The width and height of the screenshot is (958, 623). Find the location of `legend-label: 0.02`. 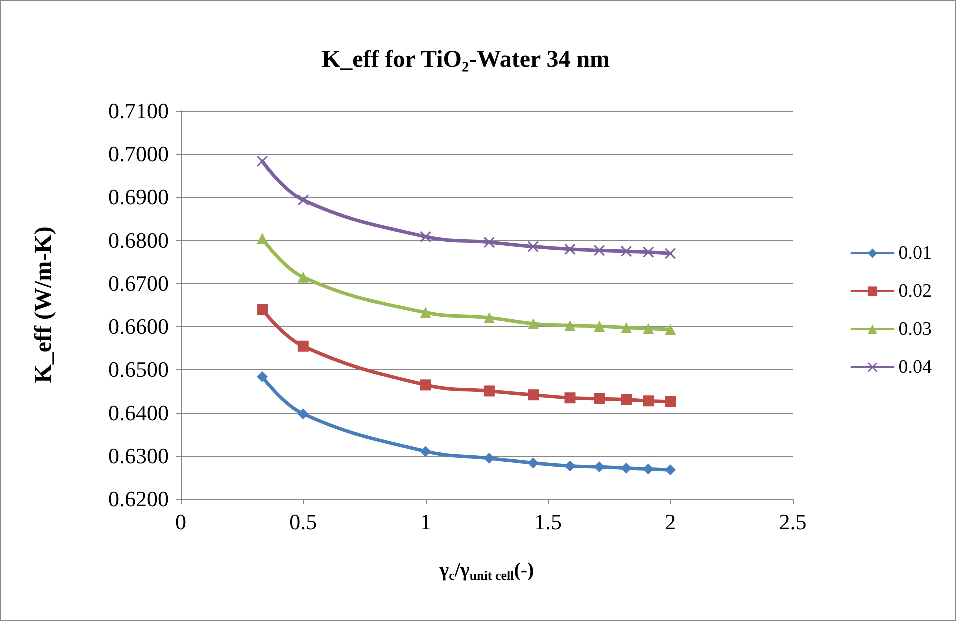

legend-label: 0.02 is located at coordinates (915, 291).